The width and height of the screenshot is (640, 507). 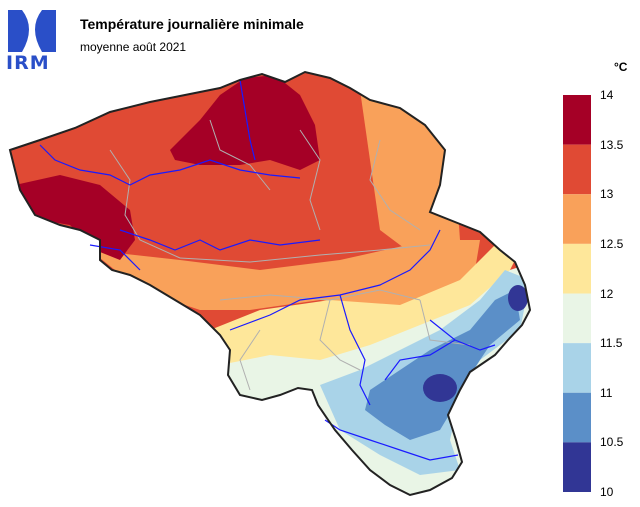 What do you see at coordinates (612, 442) in the screenshot?
I see `legend-tick-label: 10.5` at bounding box center [612, 442].